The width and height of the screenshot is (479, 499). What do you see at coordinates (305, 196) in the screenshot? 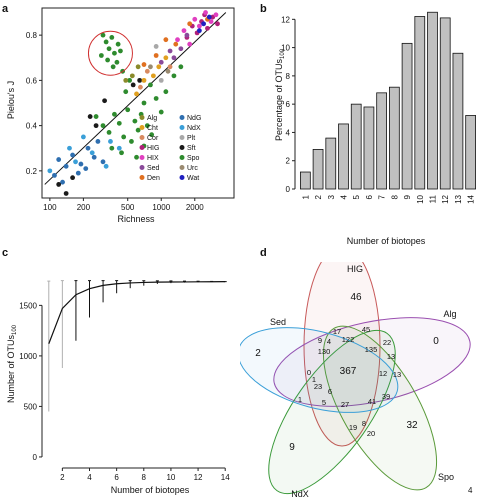
I see `bar-x-tick-label: 1` at bounding box center [305, 196].